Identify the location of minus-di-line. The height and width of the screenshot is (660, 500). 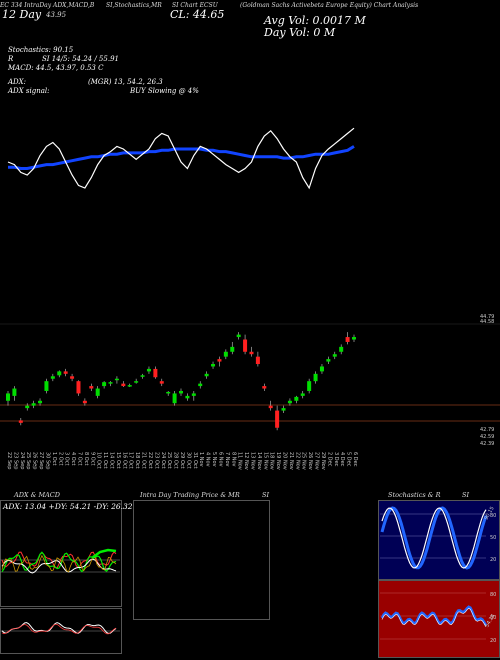
(59, 560).